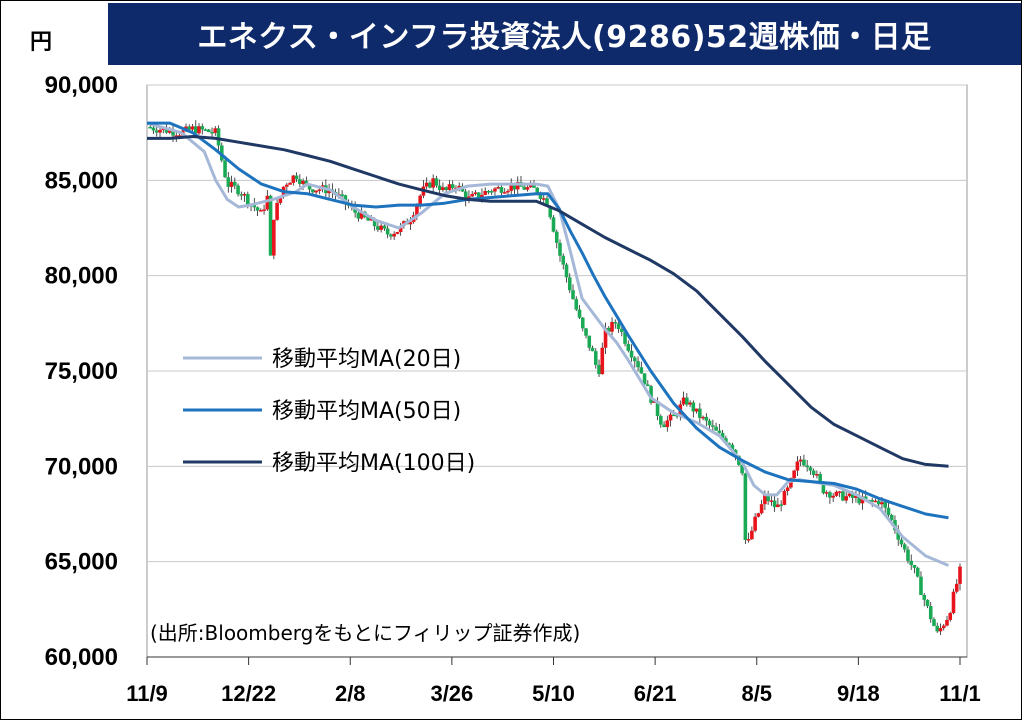  What do you see at coordinates (41, 42) in the screenshot?
I see `unit-label: 円` at bounding box center [41, 42].